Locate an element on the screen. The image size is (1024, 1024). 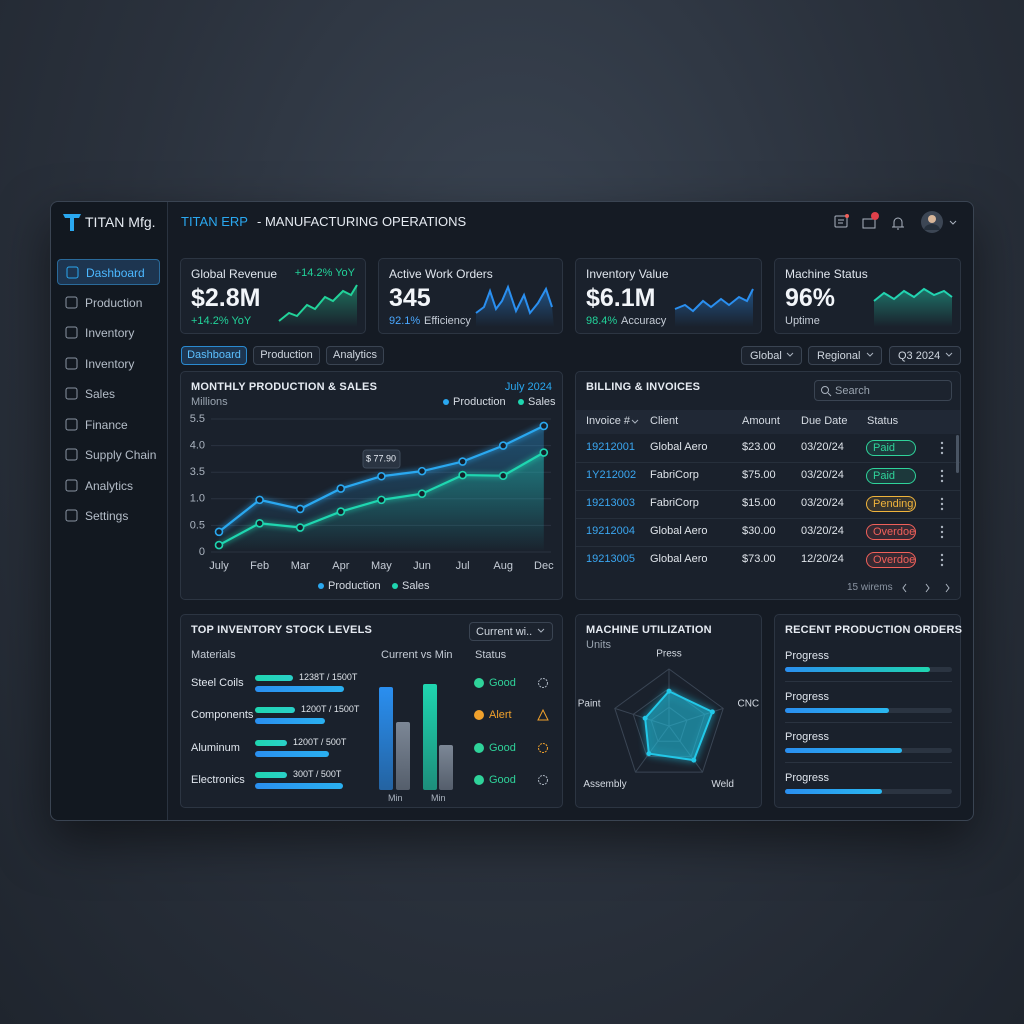
row-menu is located at coordinates (942, 560).